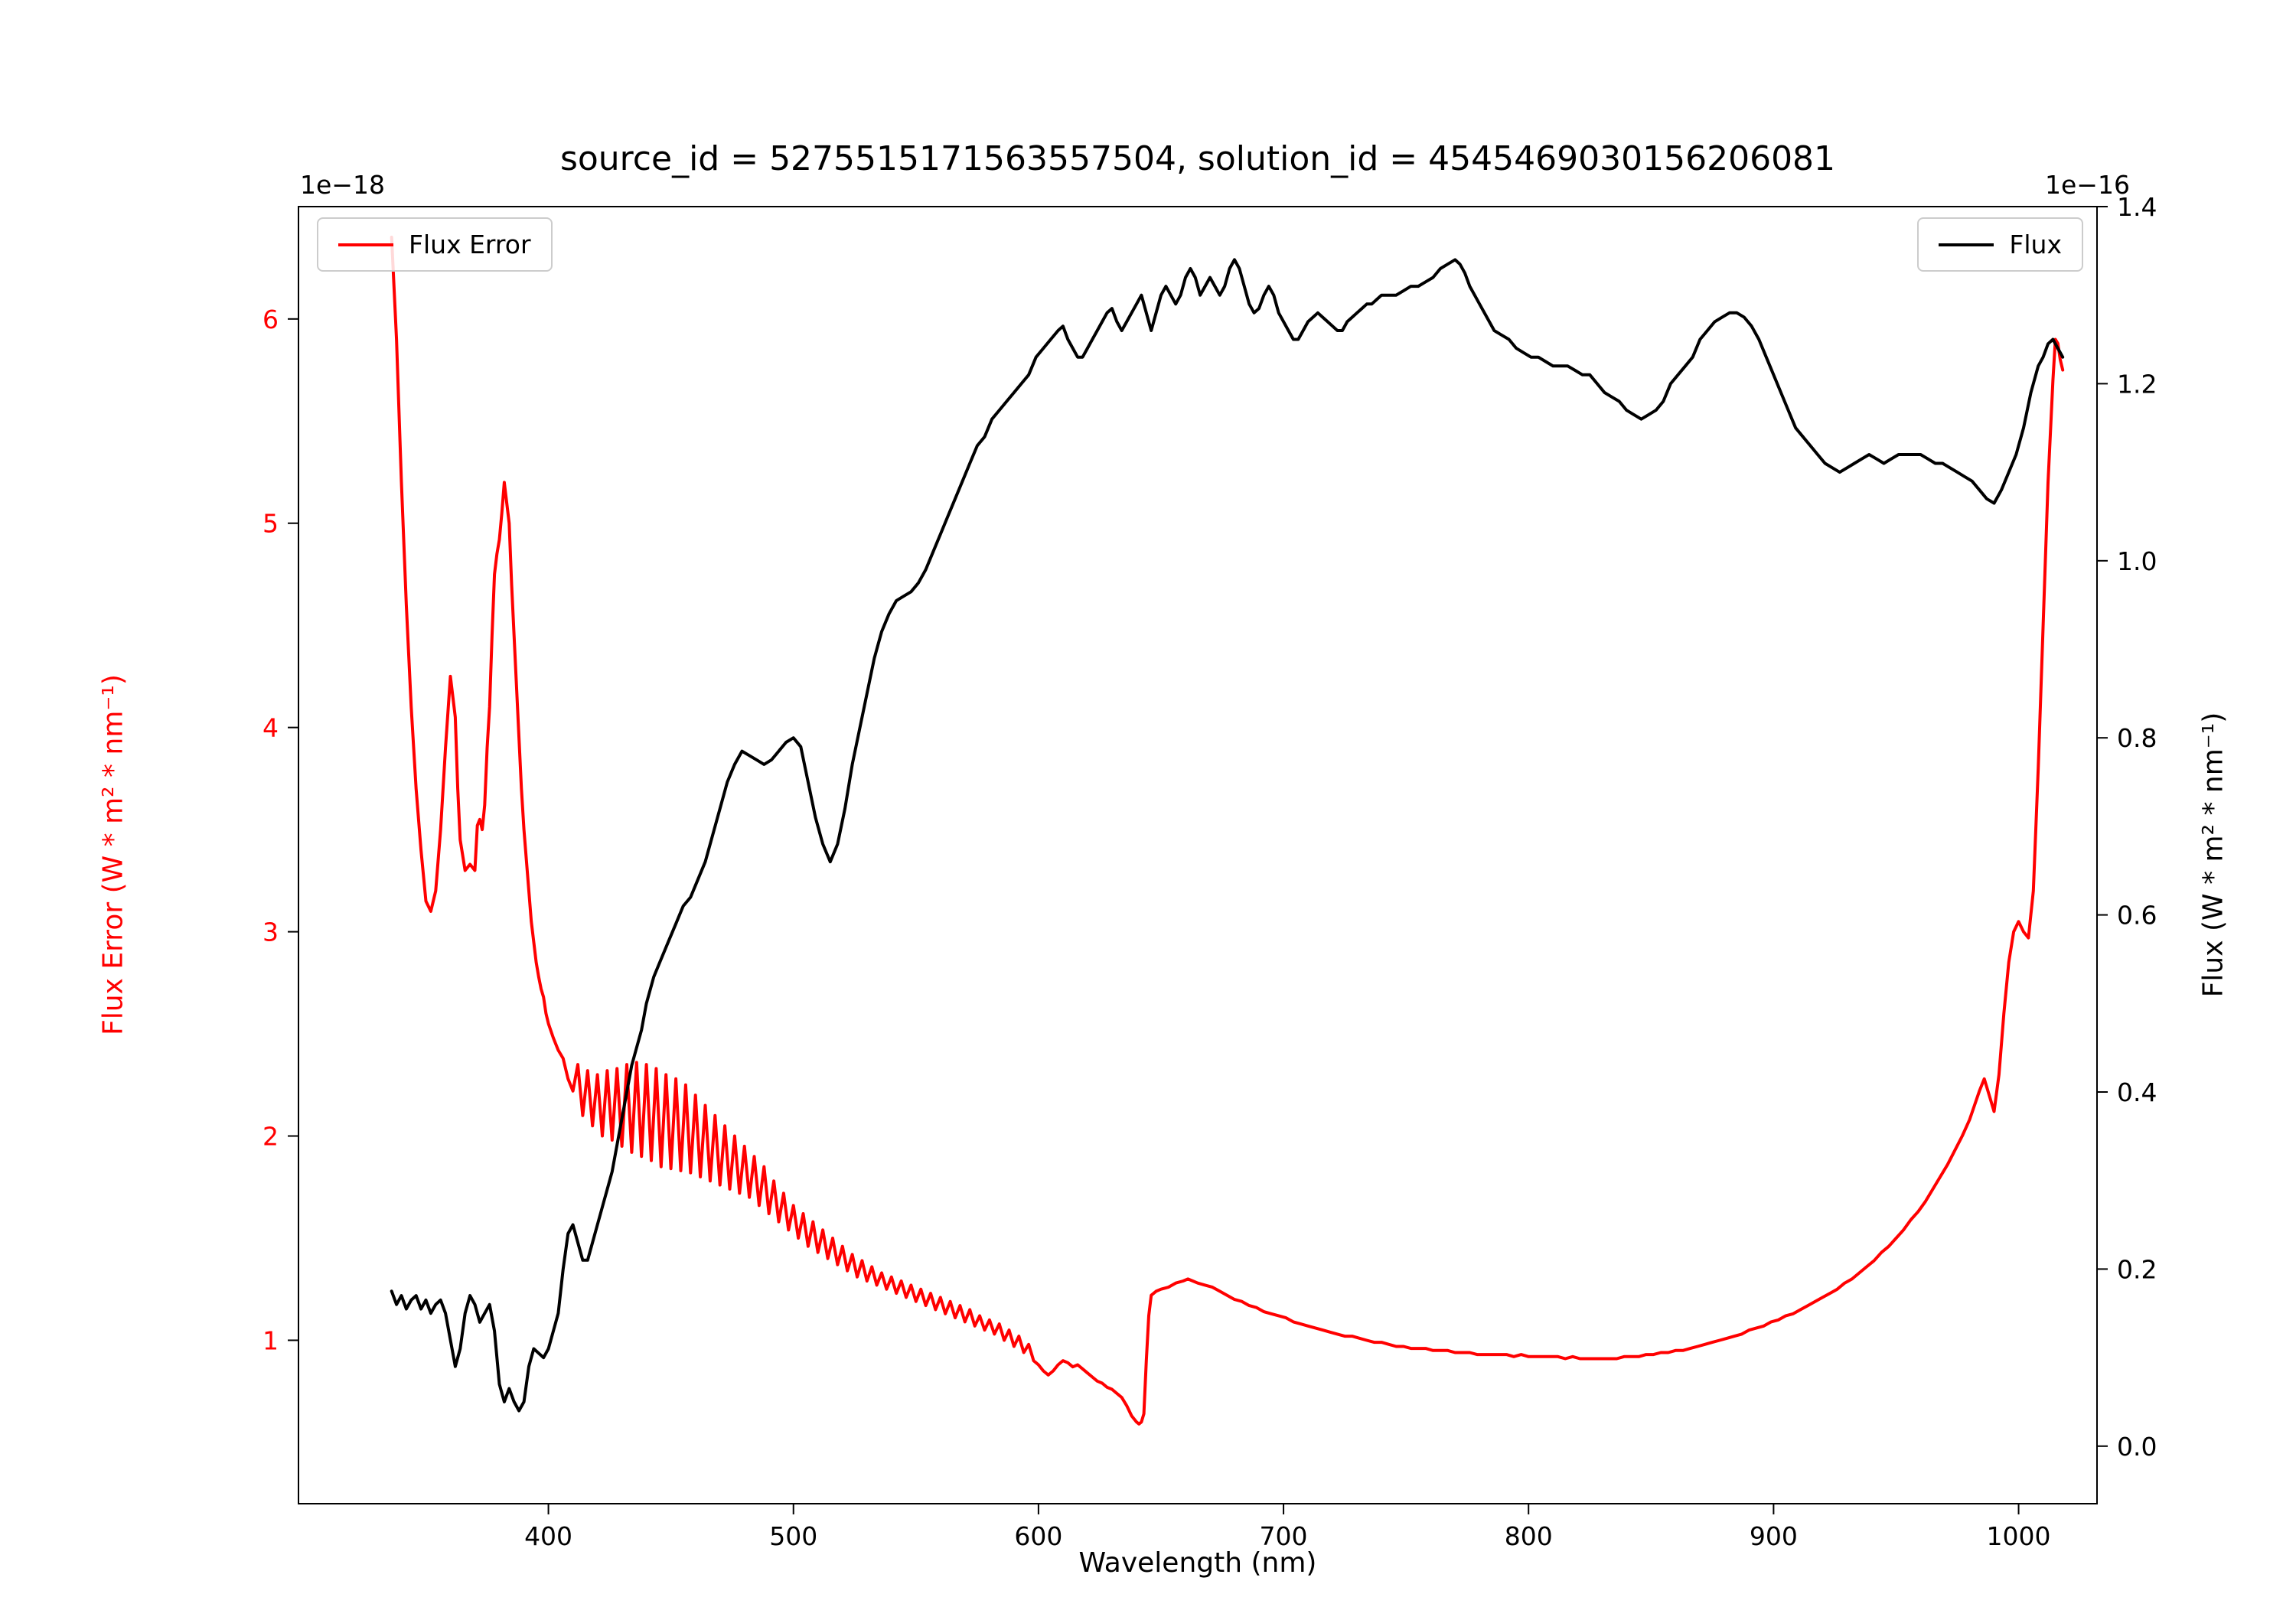 The image size is (2296, 1607). What do you see at coordinates (2137, 1092) in the screenshot?
I see `right-y-tick-label: 0.4` at bounding box center [2137, 1092].